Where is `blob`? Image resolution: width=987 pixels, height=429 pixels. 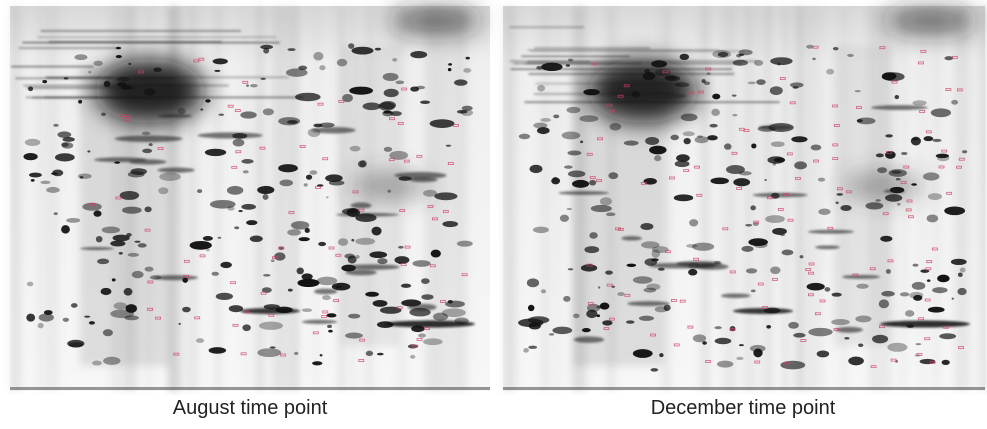
blob is located at coordinates (883, 186).